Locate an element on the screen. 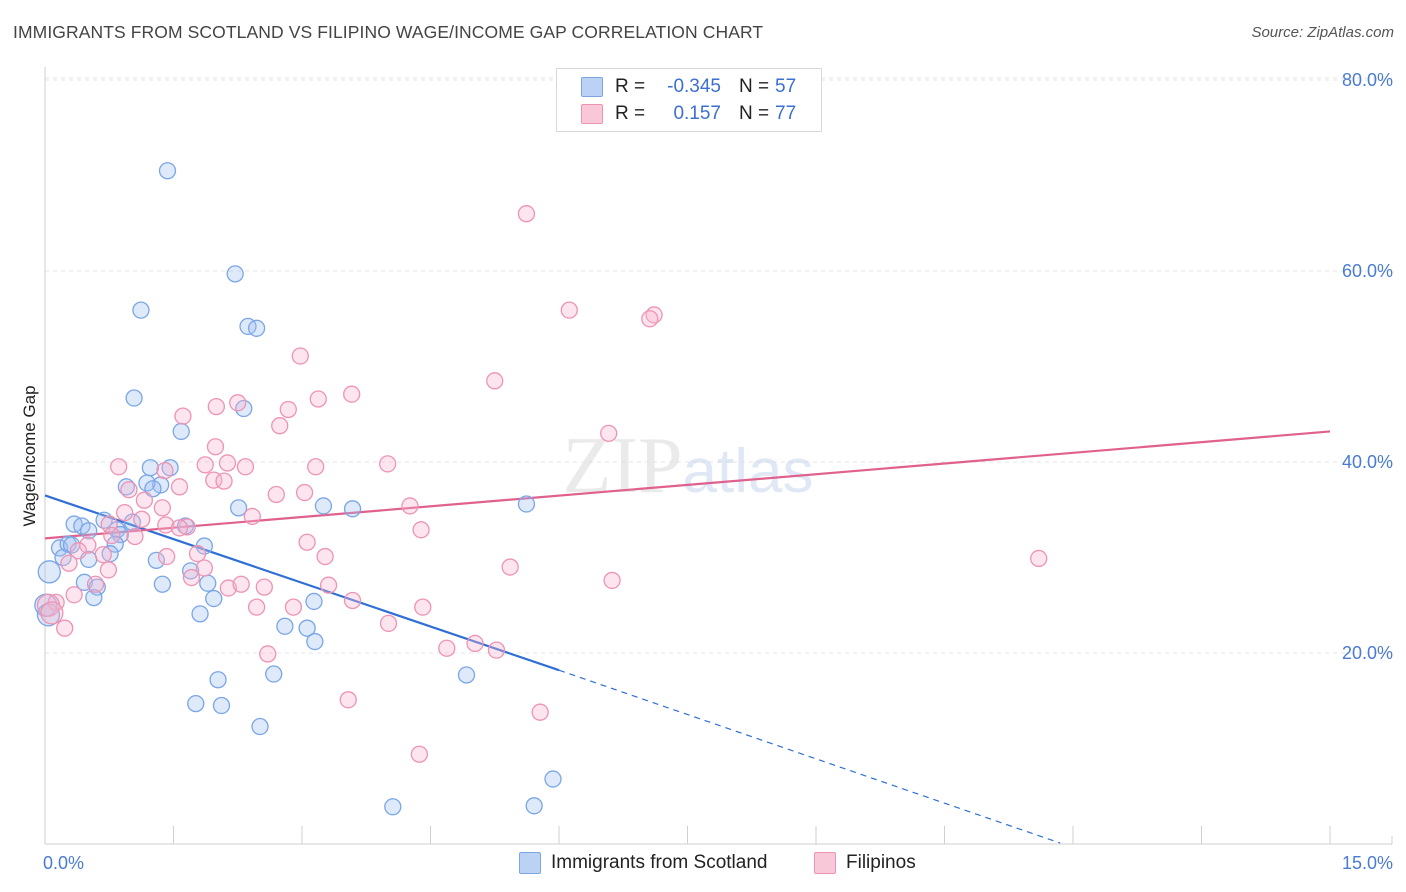 The height and width of the screenshot is (892, 1406). y-tick-label: 40.0% is located at coordinates (1367, 462).